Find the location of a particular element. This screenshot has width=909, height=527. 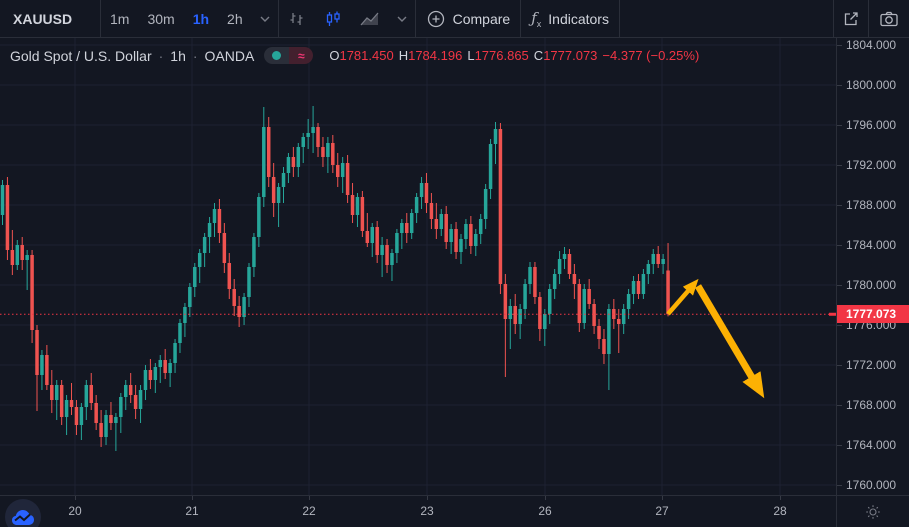

trend-arrows-annotation is located at coordinates (715, 338).